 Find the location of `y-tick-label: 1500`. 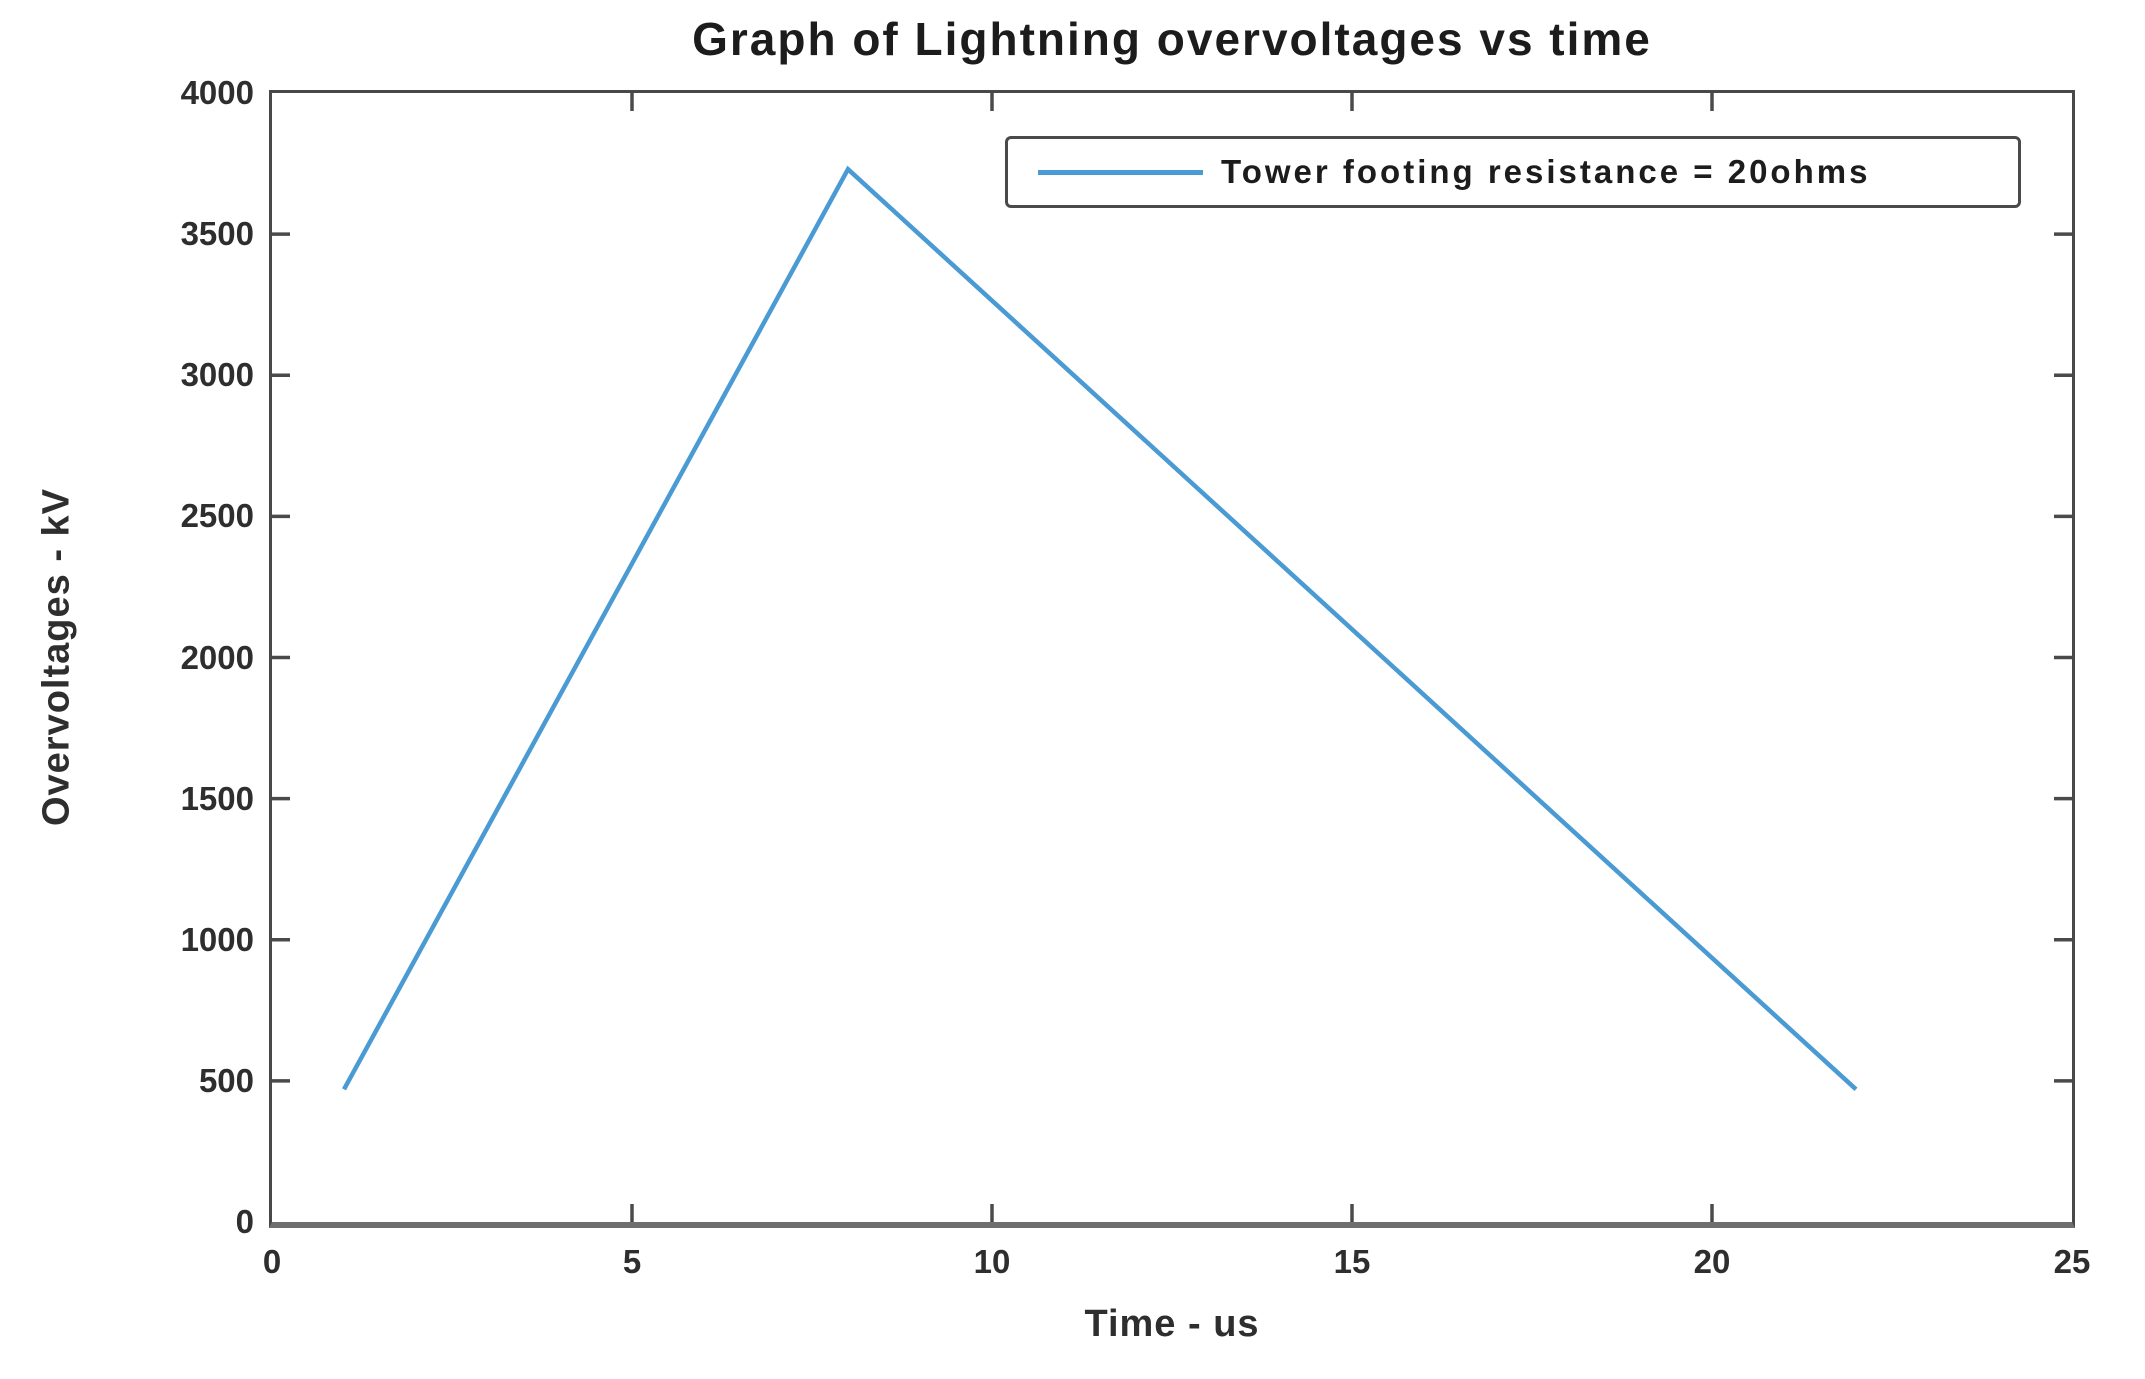

y-tick-label: 1500 is located at coordinates (217, 798).